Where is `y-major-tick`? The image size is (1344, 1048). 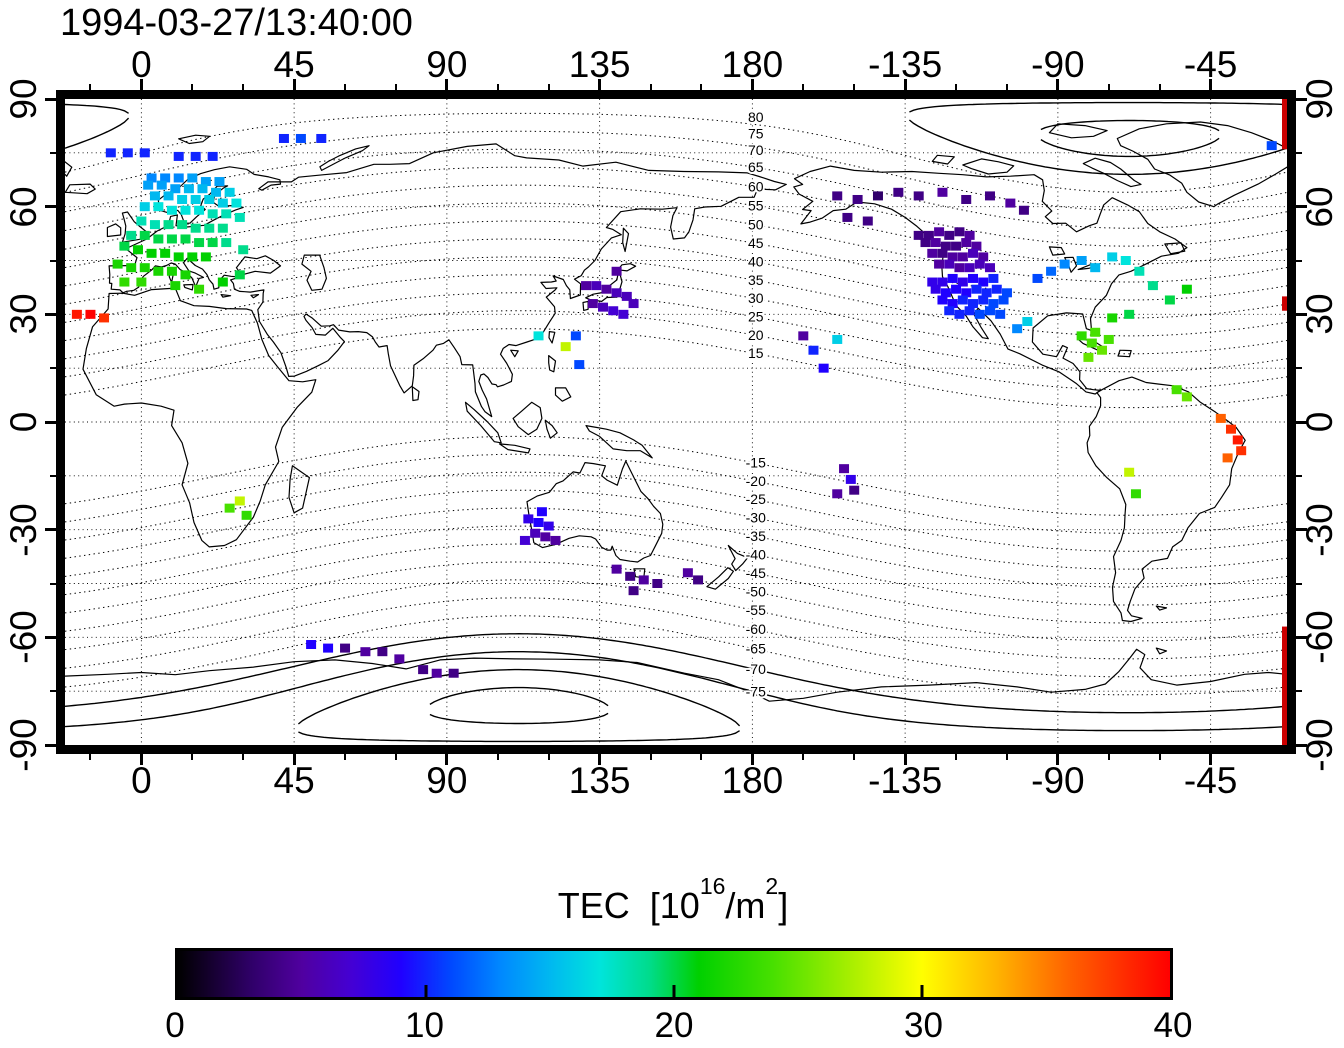
y-major-tick is located at coordinates (50, 745).